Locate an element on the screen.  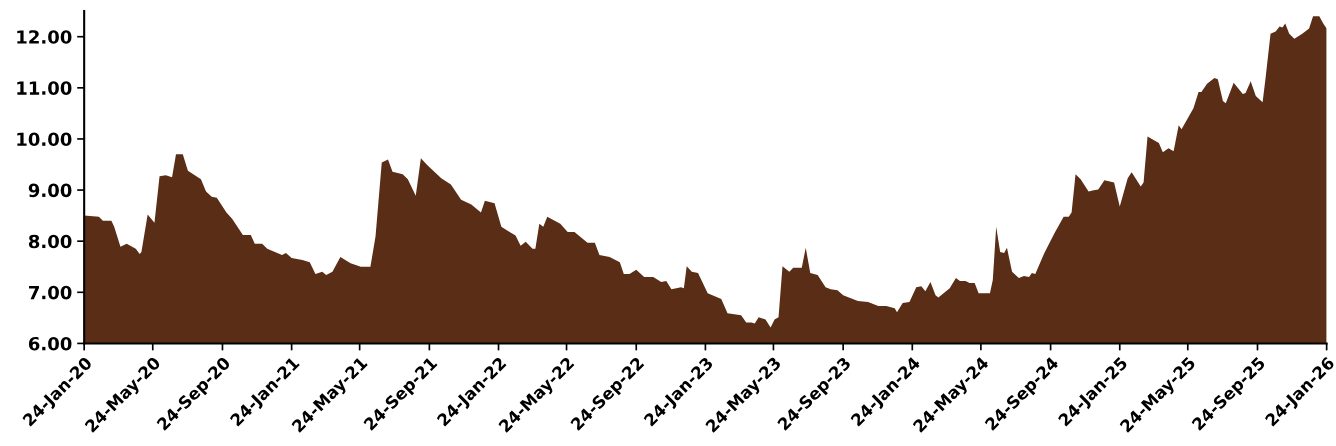
y-tick-label: 11.00 is located at coordinates (44, 88).